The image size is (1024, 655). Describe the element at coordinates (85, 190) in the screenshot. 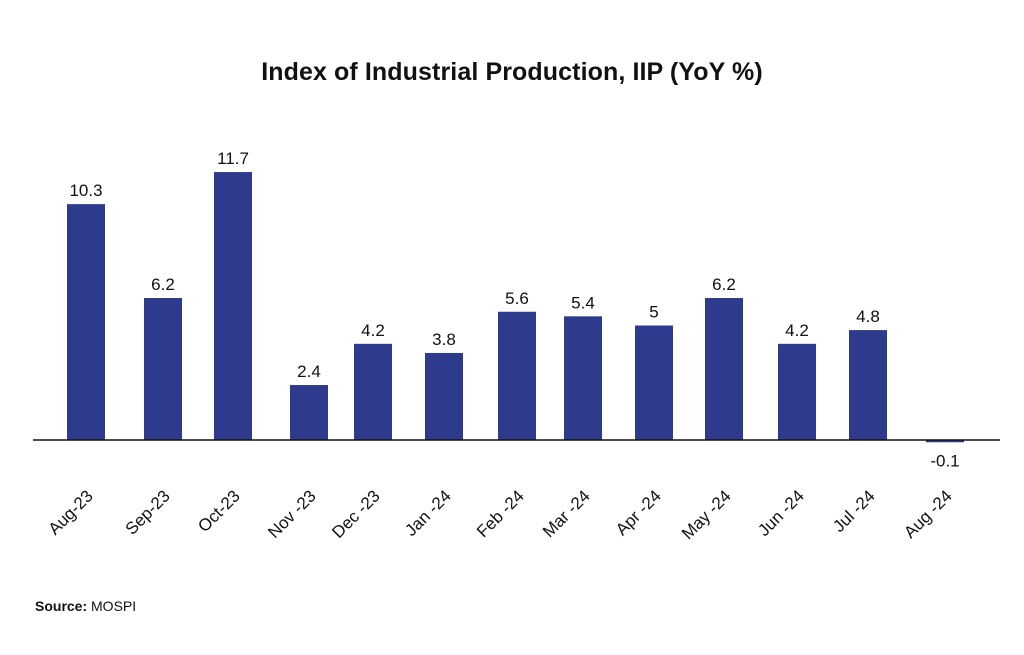

I see `data-label: 10.3` at that location.